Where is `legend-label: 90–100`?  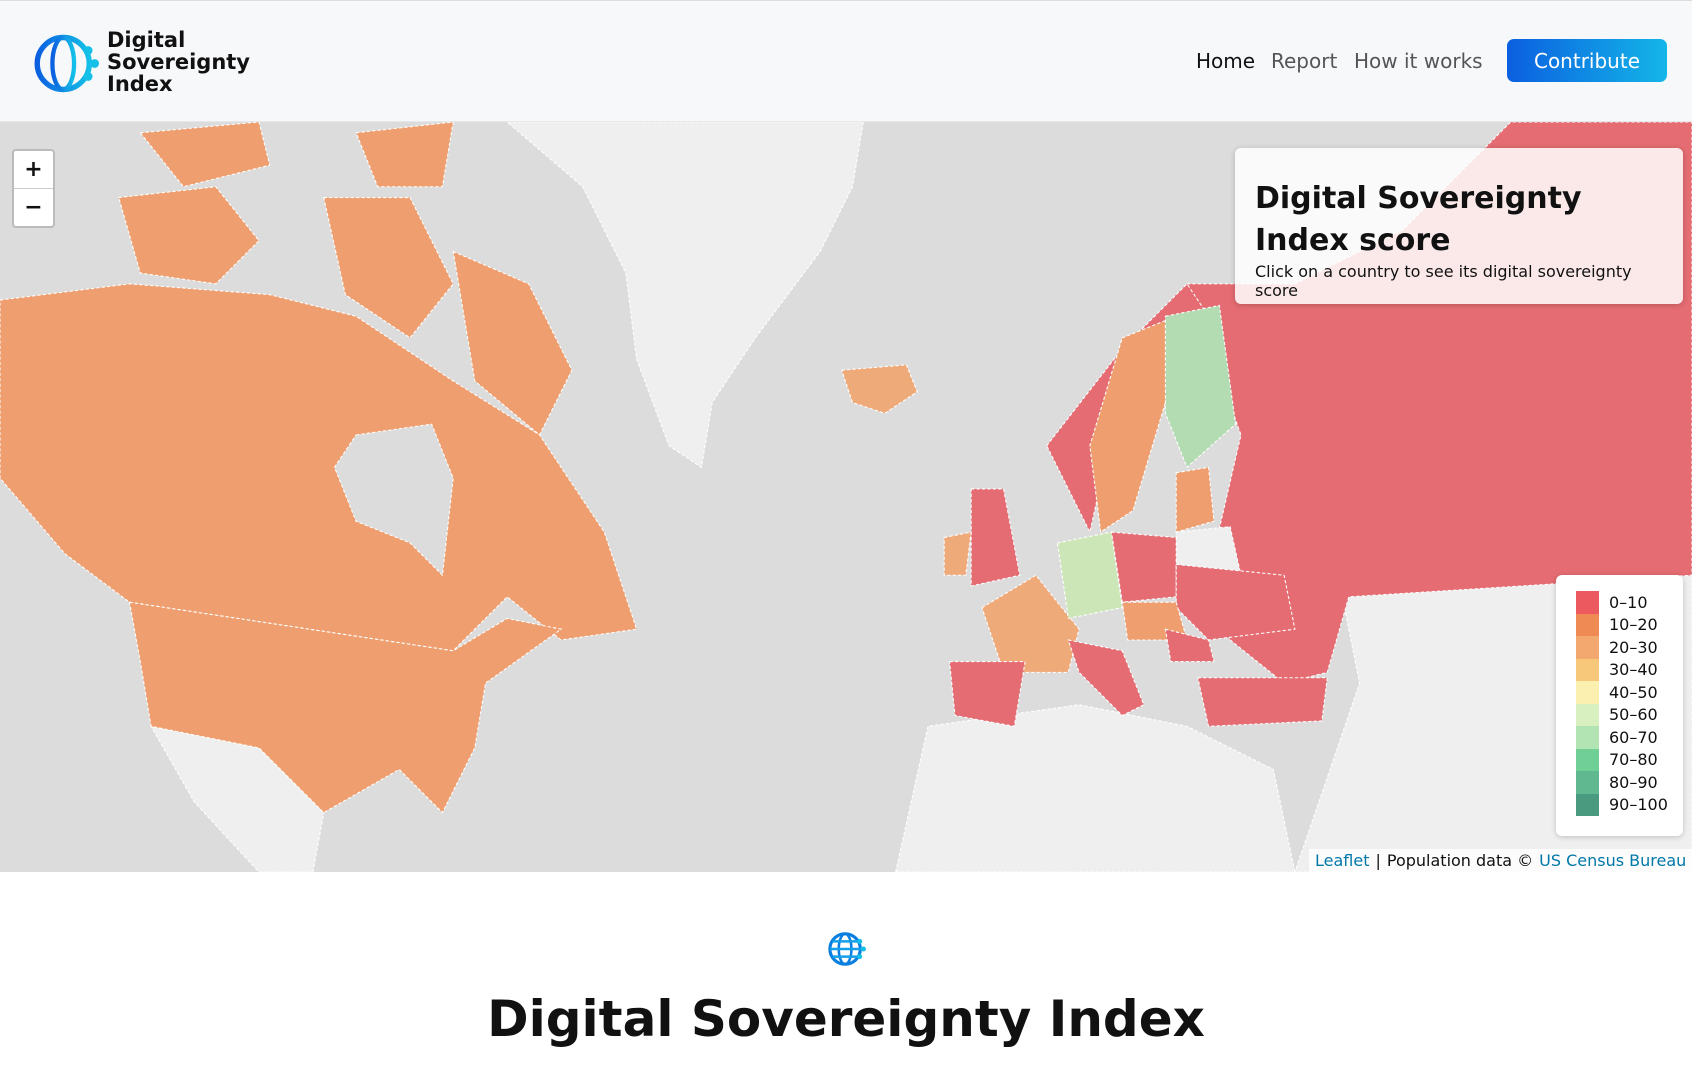 legend-label: 90–100 is located at coordinates (1638, 805).